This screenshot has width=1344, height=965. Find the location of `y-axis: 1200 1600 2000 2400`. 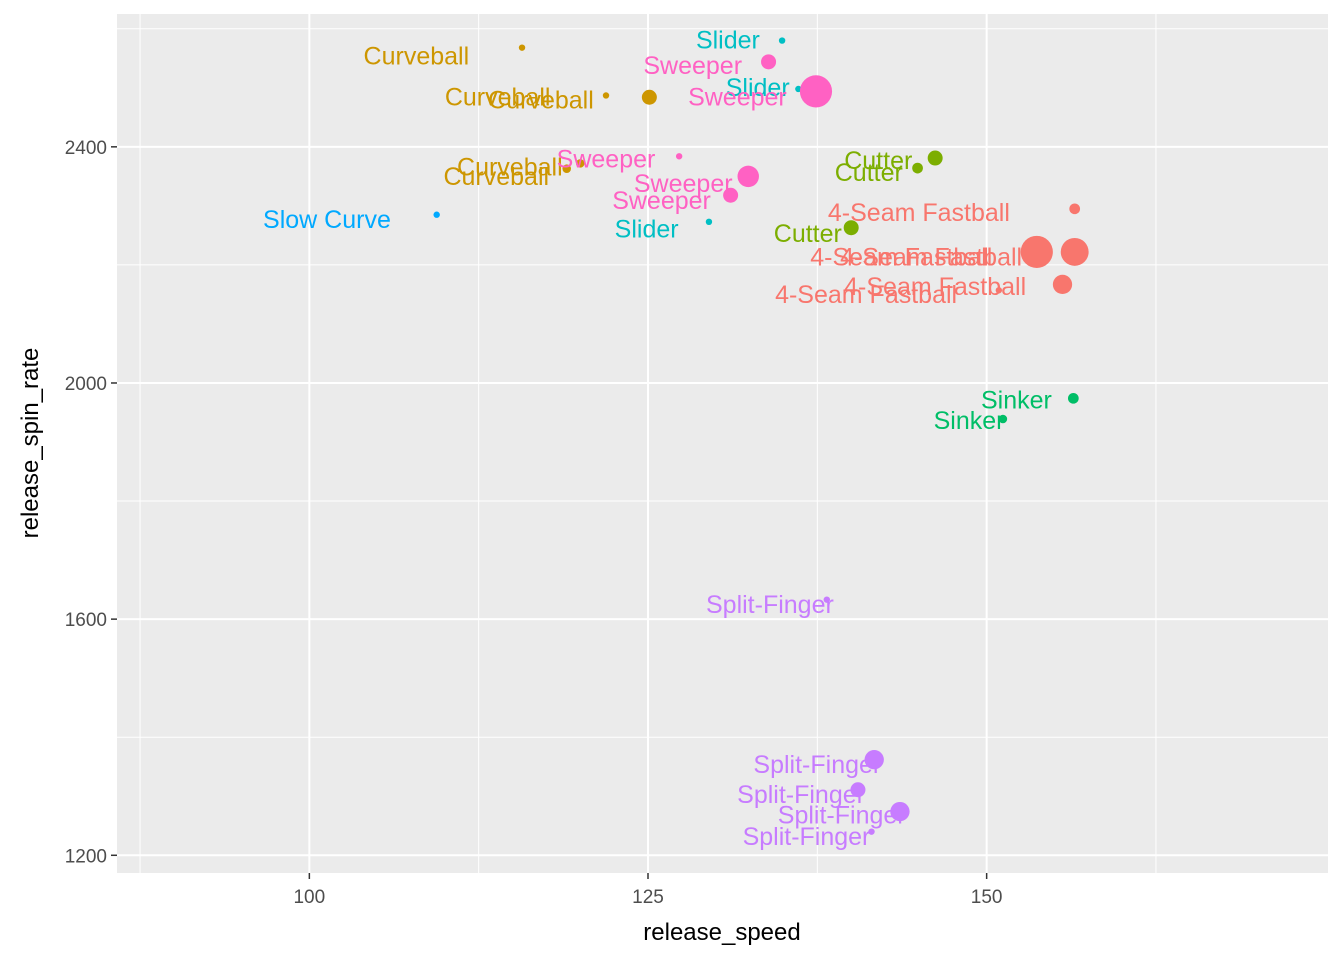

y-axis: 1200 1600 2000 2400 is located at coordinates (91, 502).